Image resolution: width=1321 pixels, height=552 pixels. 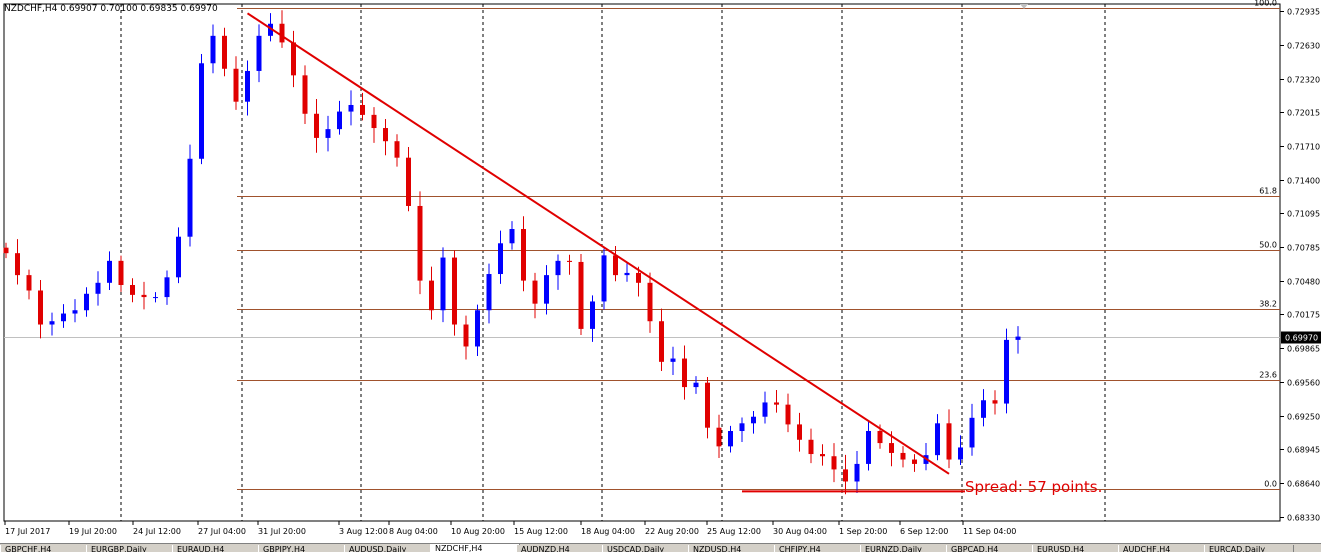 I want to click on time-axis-label: 6 Sep 12:00, so click(x=924, y=531).